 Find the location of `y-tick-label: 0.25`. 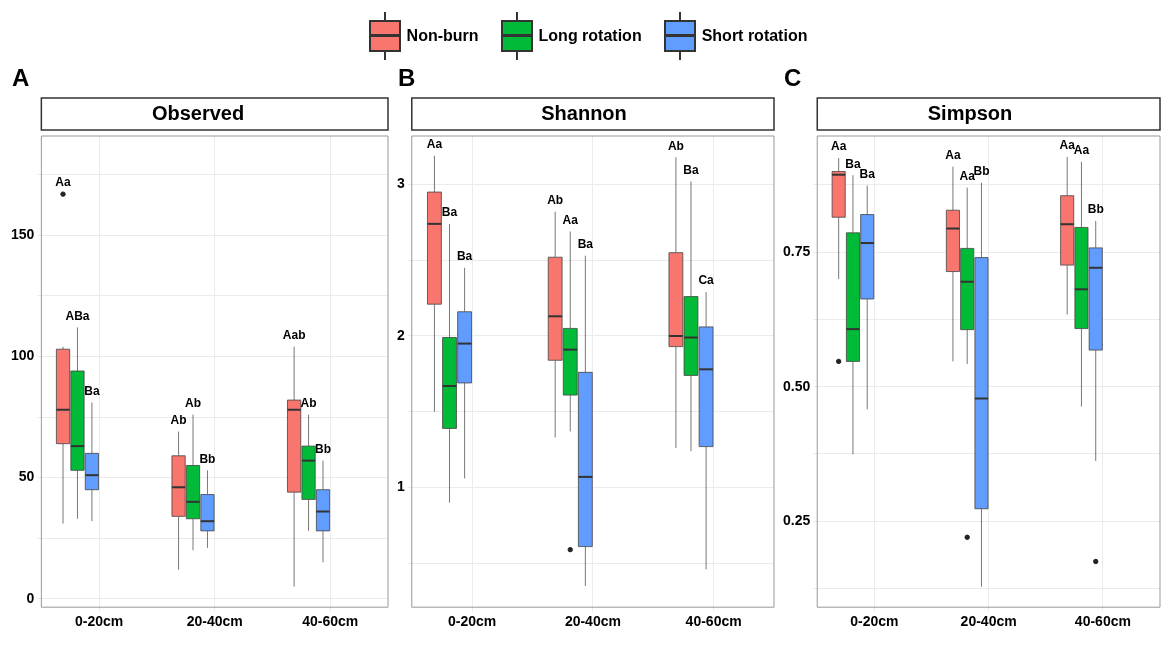

y-tick-label: 0.25 is located at coordinates (797, 520).